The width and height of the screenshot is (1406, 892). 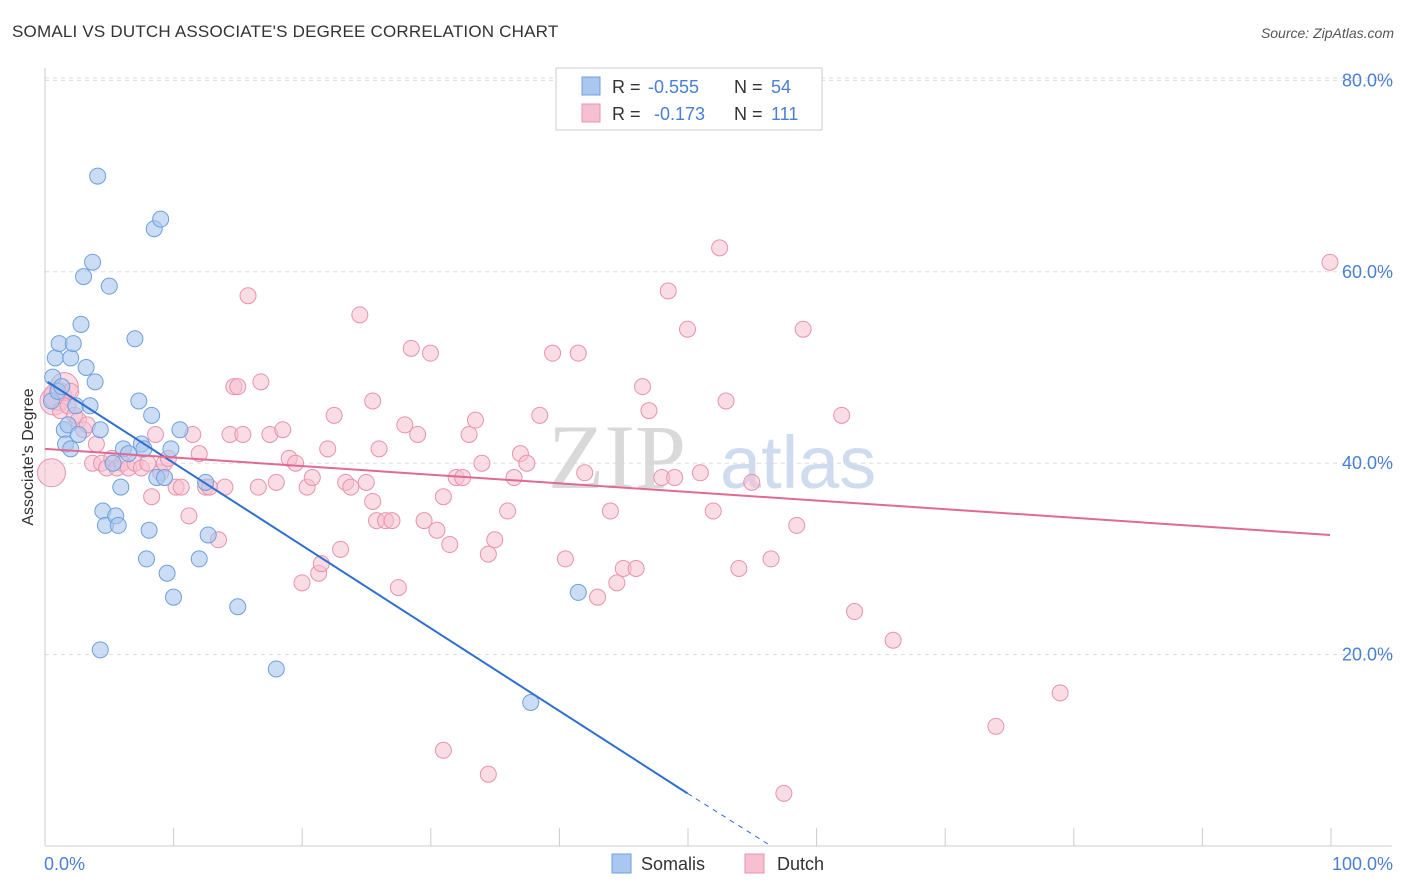 I want to click on legend-dutch-n-label: N =, so click(x=748, y=114).